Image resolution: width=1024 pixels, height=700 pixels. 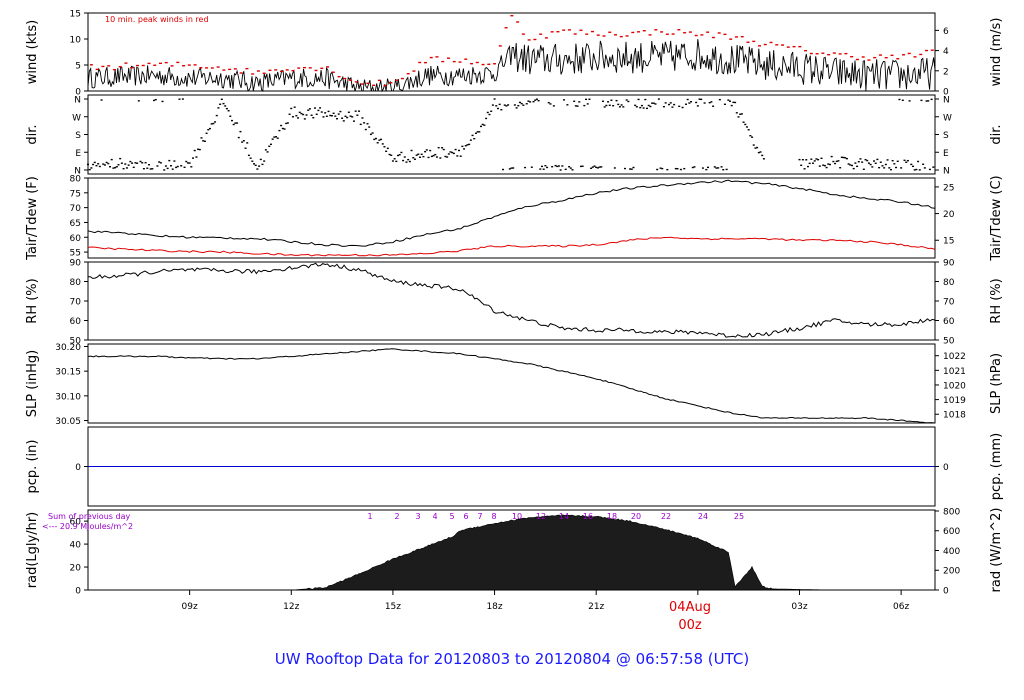 I want to click on air-temperature-line, so click(x=511, y=213).